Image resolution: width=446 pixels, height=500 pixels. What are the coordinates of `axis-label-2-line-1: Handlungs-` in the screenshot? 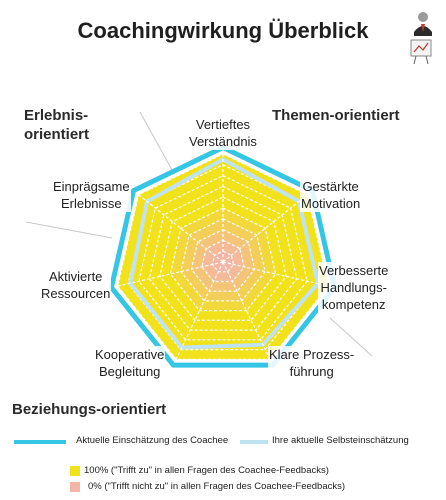 It's located at (353, 287).